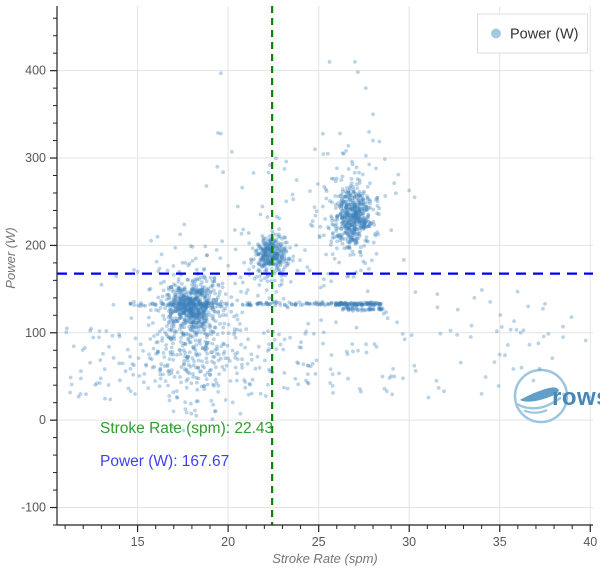 The image size is (600, 570). What do you see at coordinates (532, 33) in the screenshot?
I see `legend: Power (W)` at bounding box center [532, 33].